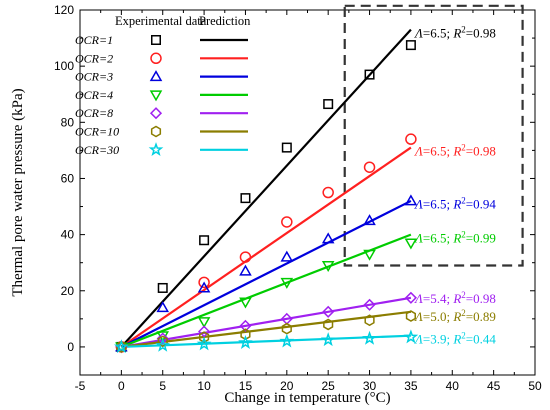  Describe the element at coordinates (94, 77) in the screenshot. I see `legend-label: OCR=3` at that location.